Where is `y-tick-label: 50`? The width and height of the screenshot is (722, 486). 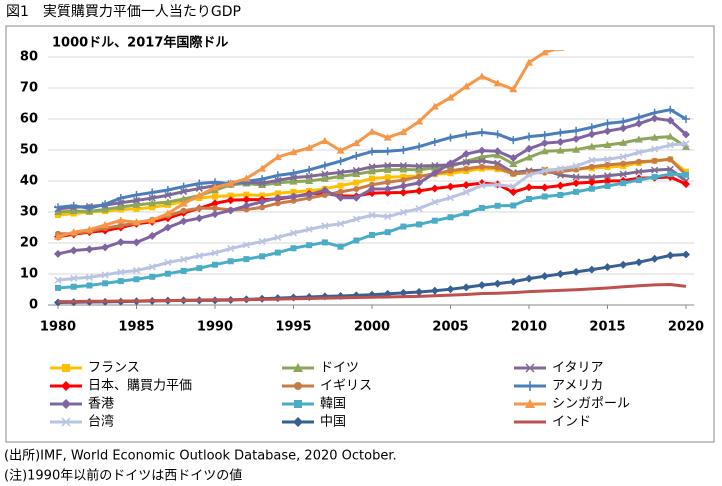 y-tick-label: 50 is located at coordinates (29, 150).